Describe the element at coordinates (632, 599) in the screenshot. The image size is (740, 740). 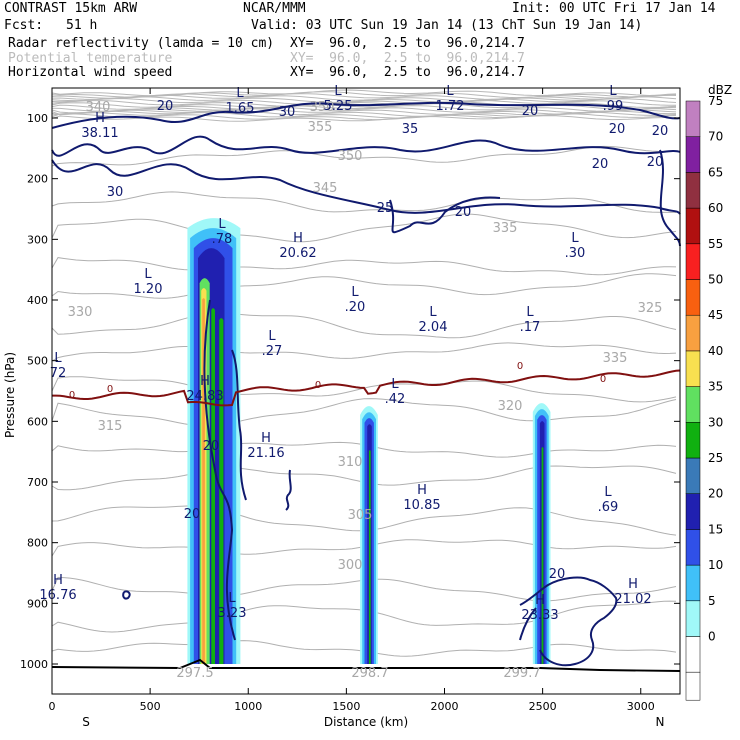
I see `extremum-value: 21.02` at that location.